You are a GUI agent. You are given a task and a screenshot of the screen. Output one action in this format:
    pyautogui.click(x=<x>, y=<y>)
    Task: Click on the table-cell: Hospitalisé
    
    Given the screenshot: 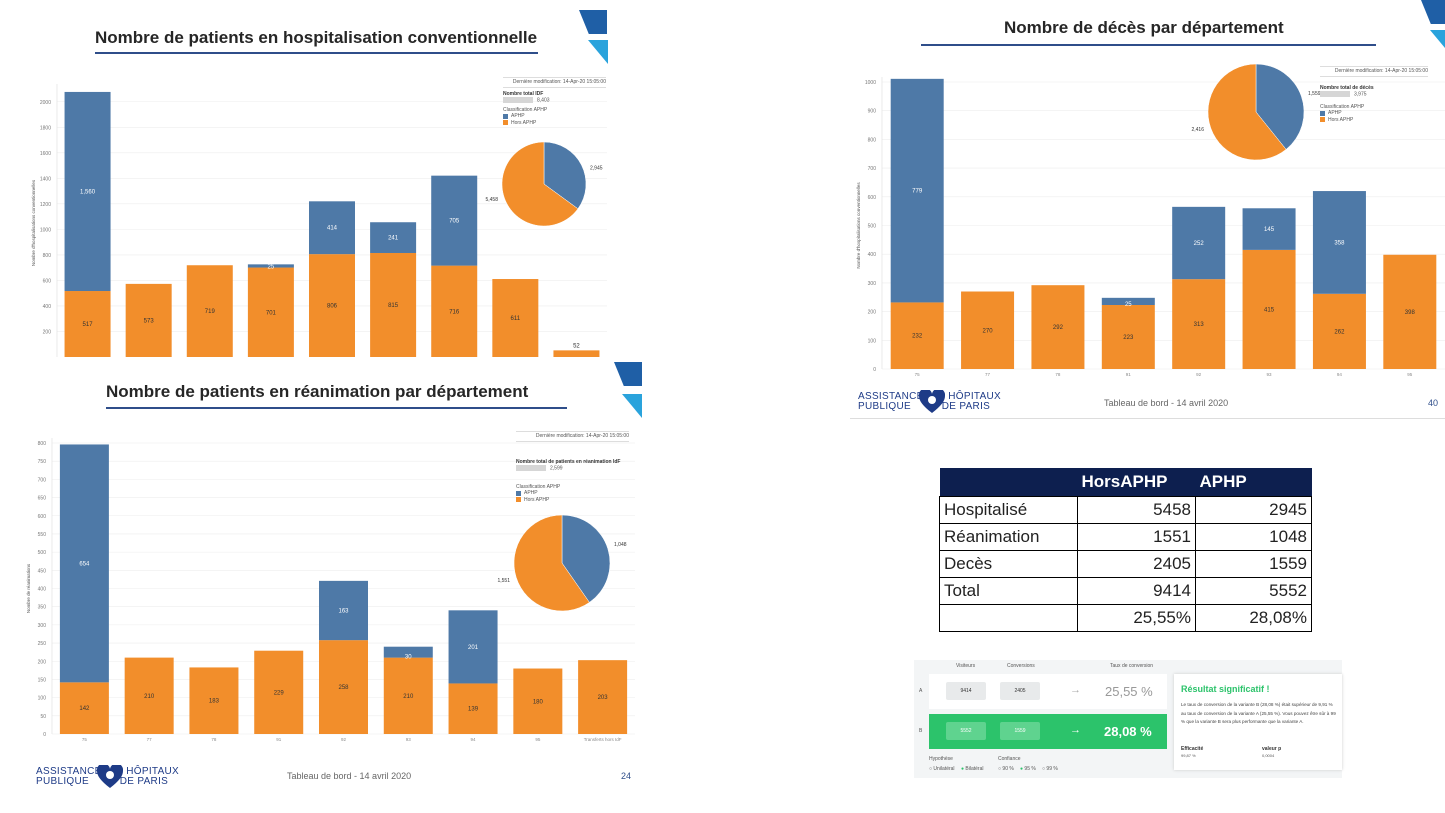 What is the action you would take?
    pyautogui.click(x=1008, y=510)
    